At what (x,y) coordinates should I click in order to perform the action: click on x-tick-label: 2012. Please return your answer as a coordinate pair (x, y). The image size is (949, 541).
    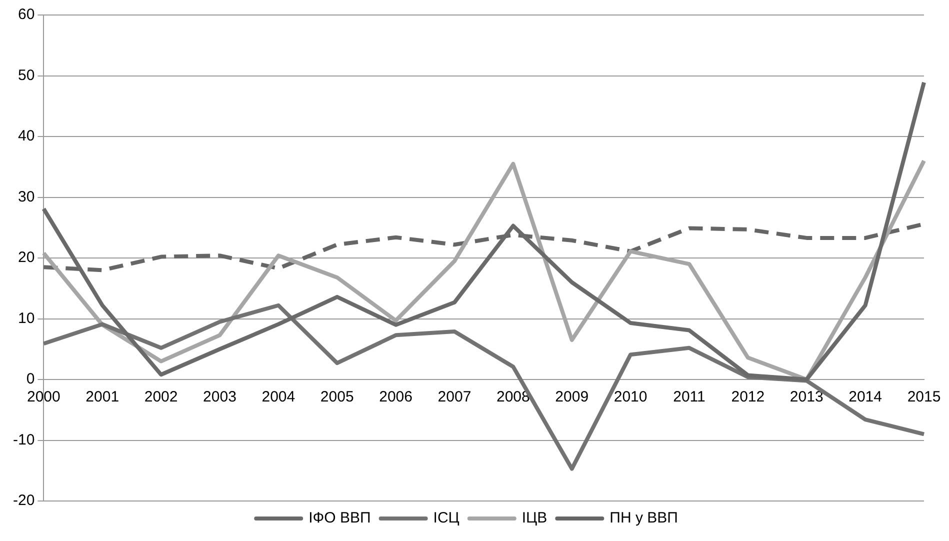
    Looking at the image, I should click on (748, 397).